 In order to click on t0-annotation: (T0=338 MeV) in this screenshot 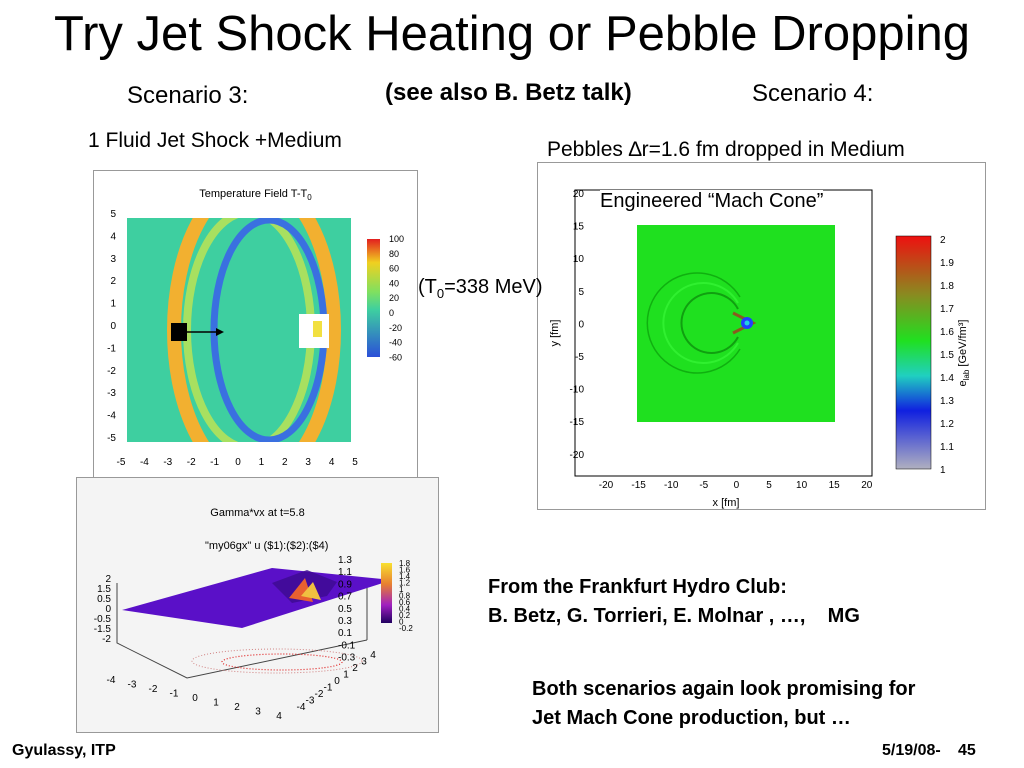, I will do `click(480, 288)`.